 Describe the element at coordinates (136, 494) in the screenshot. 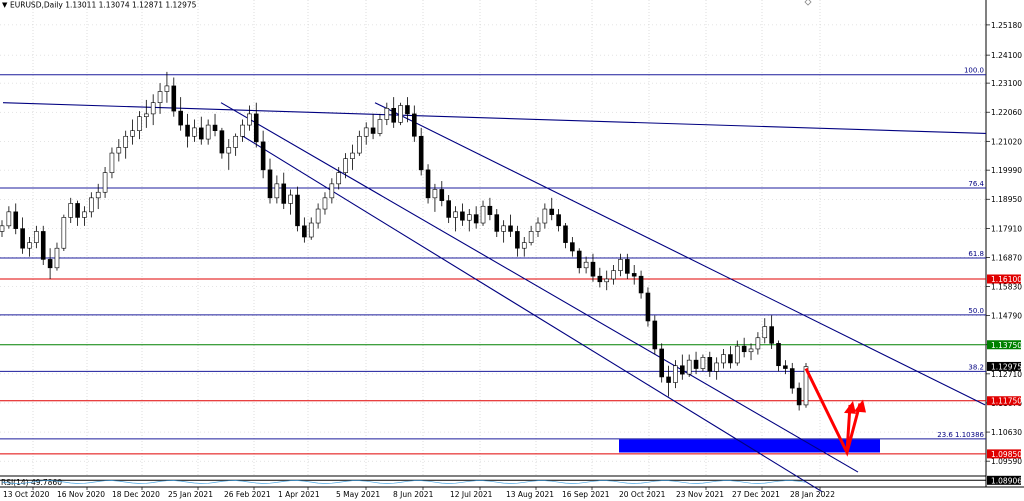

I see `x-tick-label: 18 Dec 2020` at that location.